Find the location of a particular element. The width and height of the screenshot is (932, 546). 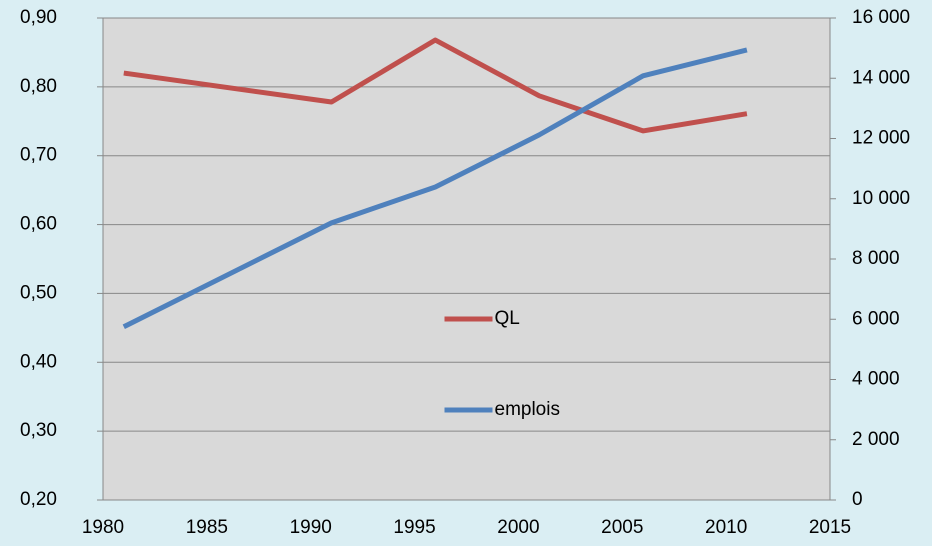

y-tick-label: 0,90 is located at coordinates (38, 17).